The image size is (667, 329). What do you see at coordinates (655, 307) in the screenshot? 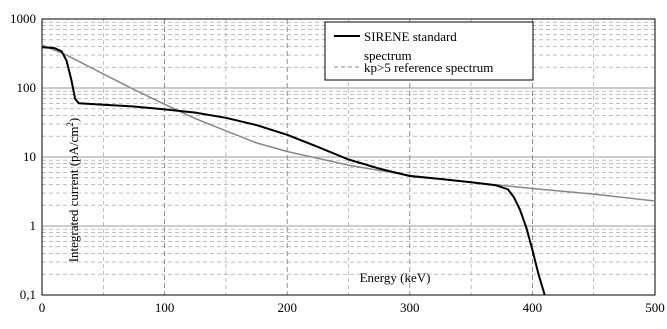
I see `x-tick-label: 500` at bounding box center [655, 307].